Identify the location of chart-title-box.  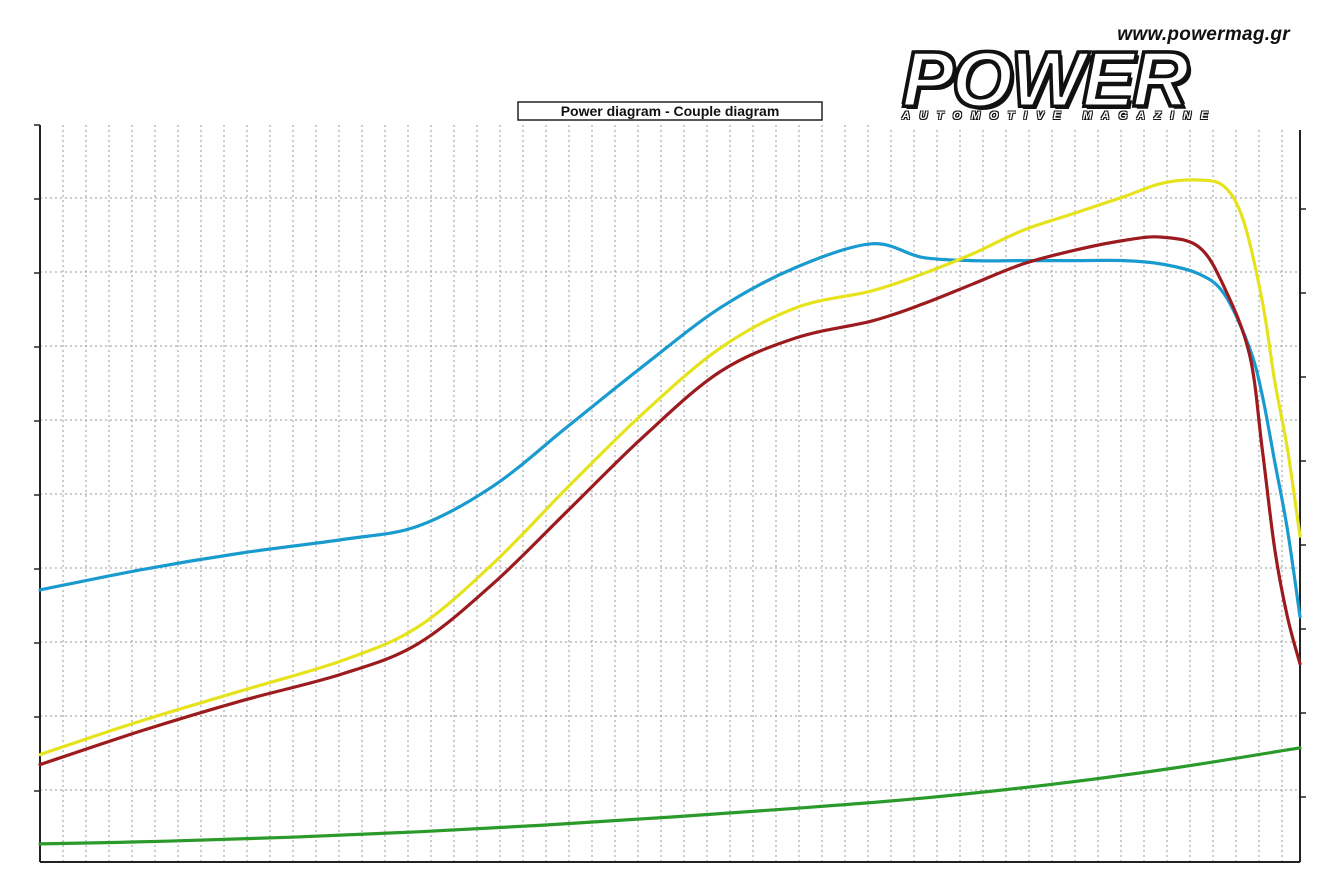
(670, 111).